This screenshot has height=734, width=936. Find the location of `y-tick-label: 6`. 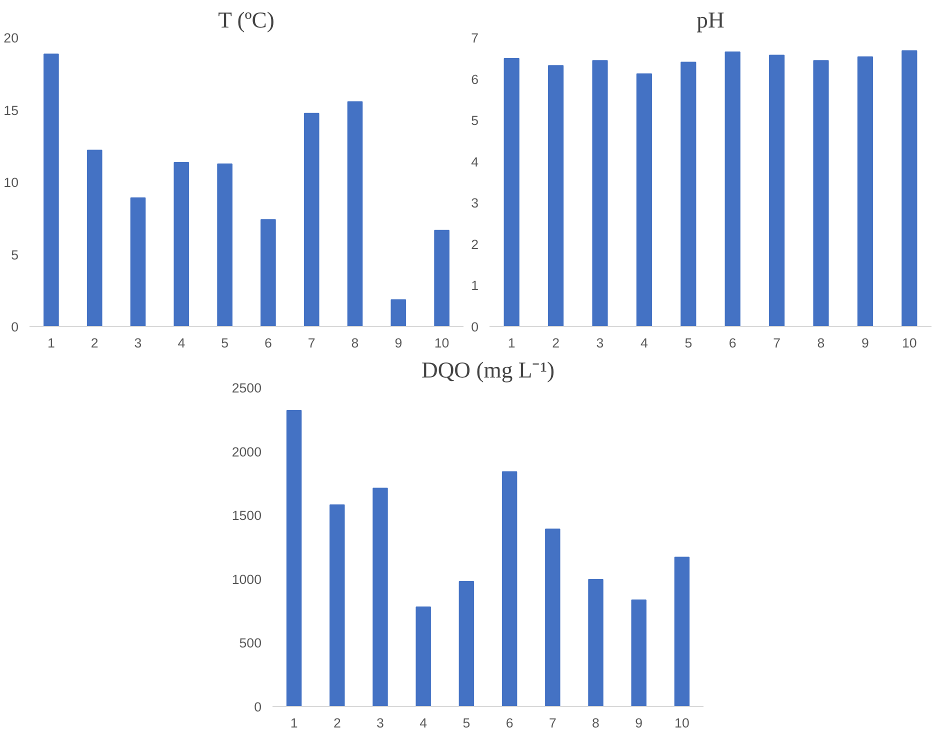

y-tick-label: 6 is located at coordinates (475, 79).